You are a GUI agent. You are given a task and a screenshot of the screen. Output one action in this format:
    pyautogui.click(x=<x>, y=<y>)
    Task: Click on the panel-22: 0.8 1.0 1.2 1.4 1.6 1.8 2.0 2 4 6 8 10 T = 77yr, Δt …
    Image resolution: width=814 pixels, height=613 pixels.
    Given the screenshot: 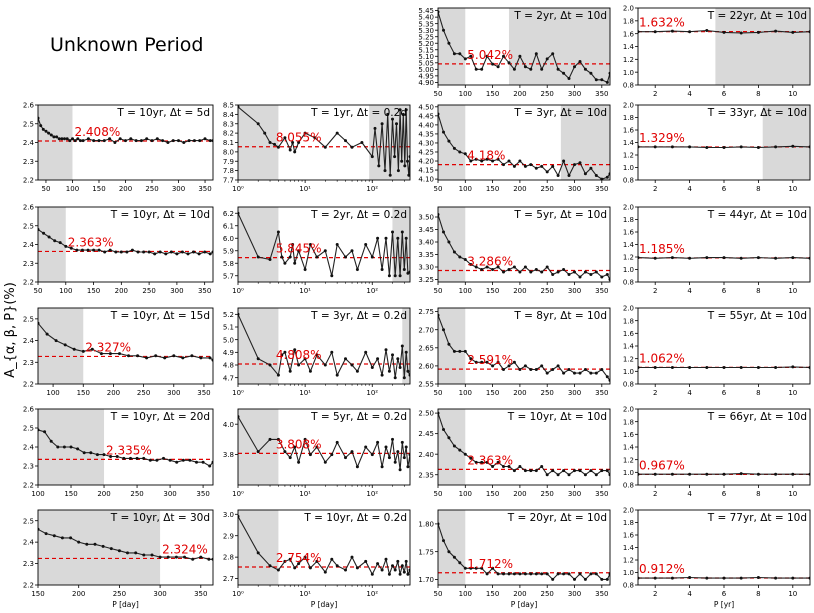 What is the action you would take?
    pyautogui.click(x=717, y=552)
    